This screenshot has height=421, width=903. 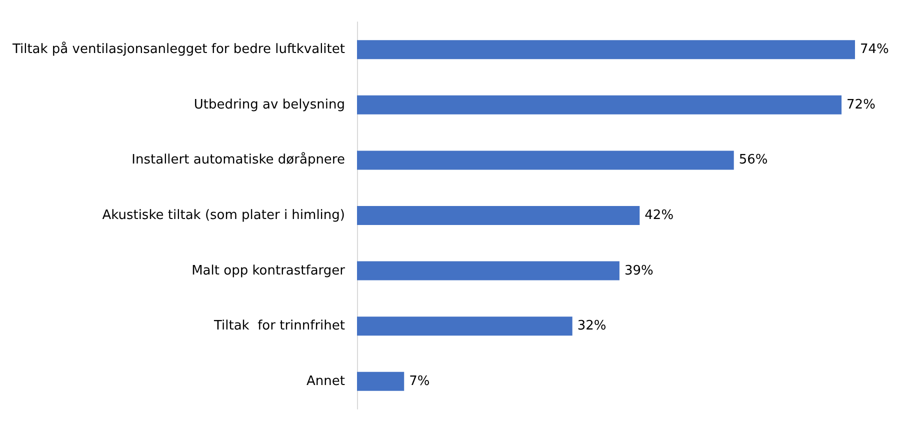 I want to click on data-label: 74%, so click(x=874, y=50).